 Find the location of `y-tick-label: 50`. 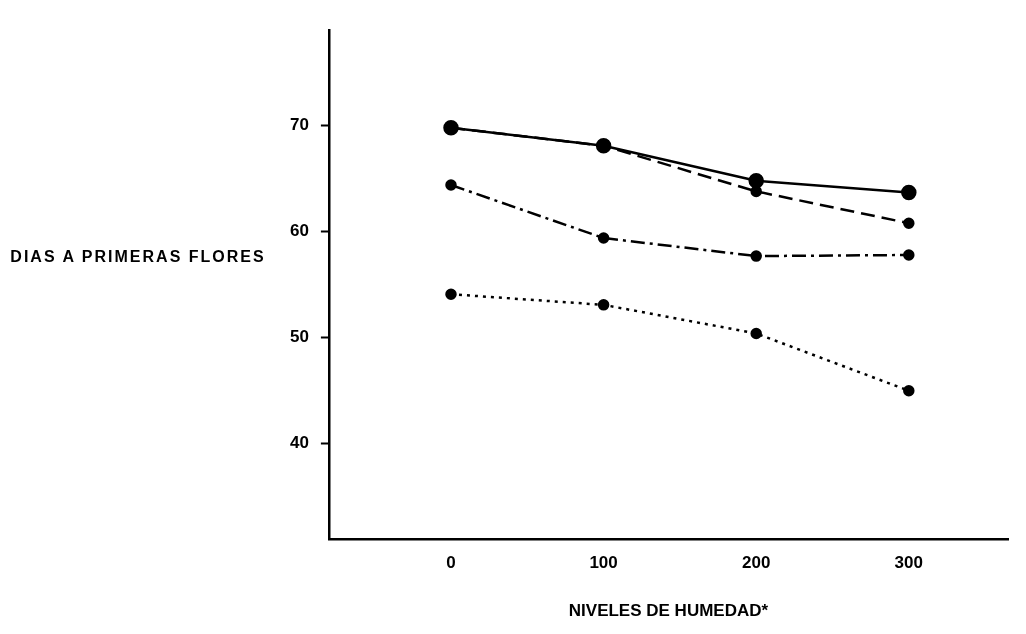

y-tick-label: 50 is located at coordinates (299, 337).